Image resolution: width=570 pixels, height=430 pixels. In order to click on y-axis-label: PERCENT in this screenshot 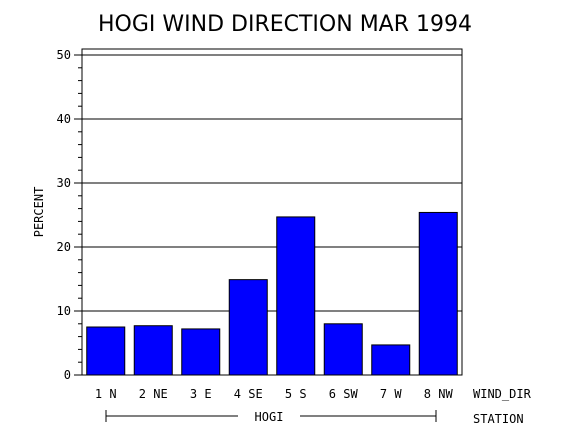, I will do `click(39, 212)`.